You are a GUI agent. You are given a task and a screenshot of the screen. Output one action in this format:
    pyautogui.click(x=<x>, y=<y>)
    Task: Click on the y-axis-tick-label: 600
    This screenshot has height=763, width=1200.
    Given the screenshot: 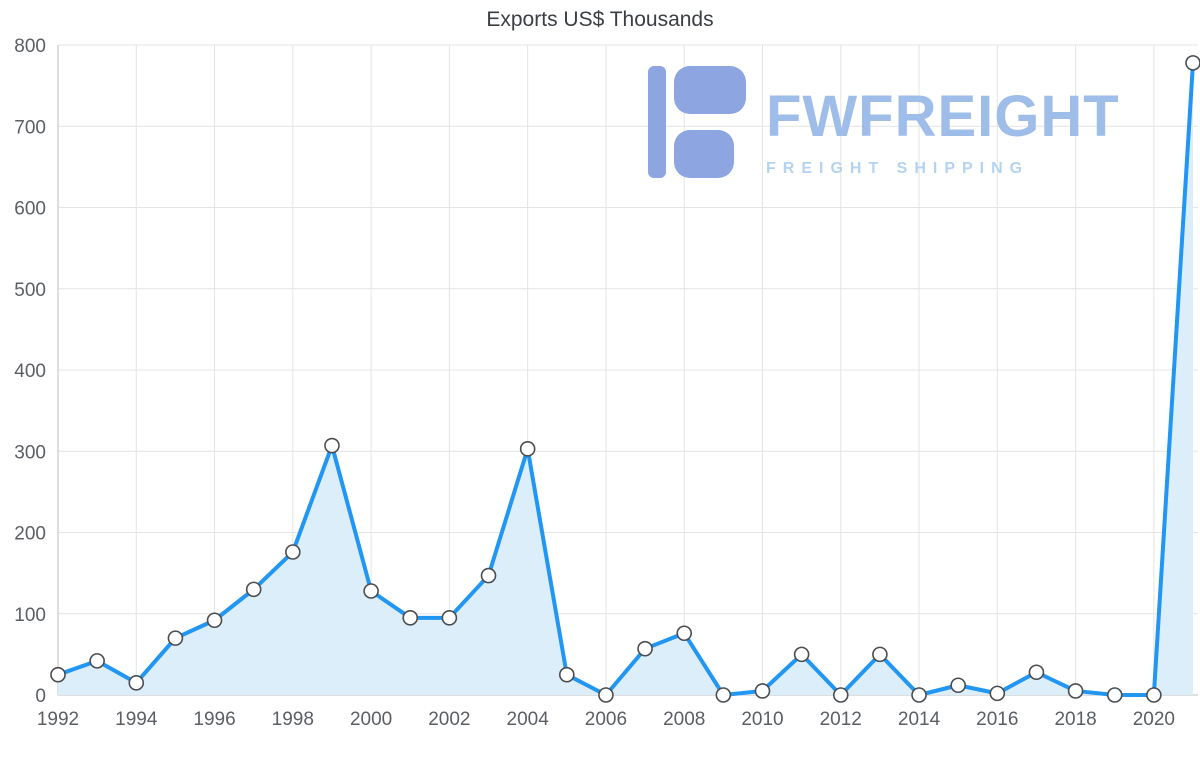 What is the action you would take?
    pyautogui.click(x=30, y=209)
    